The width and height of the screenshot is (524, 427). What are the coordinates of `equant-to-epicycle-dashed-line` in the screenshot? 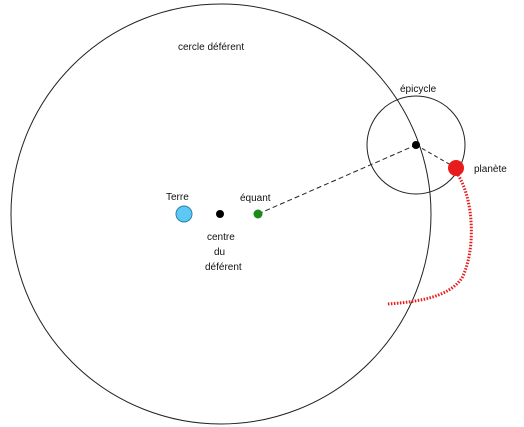 It's located at (337, 179).